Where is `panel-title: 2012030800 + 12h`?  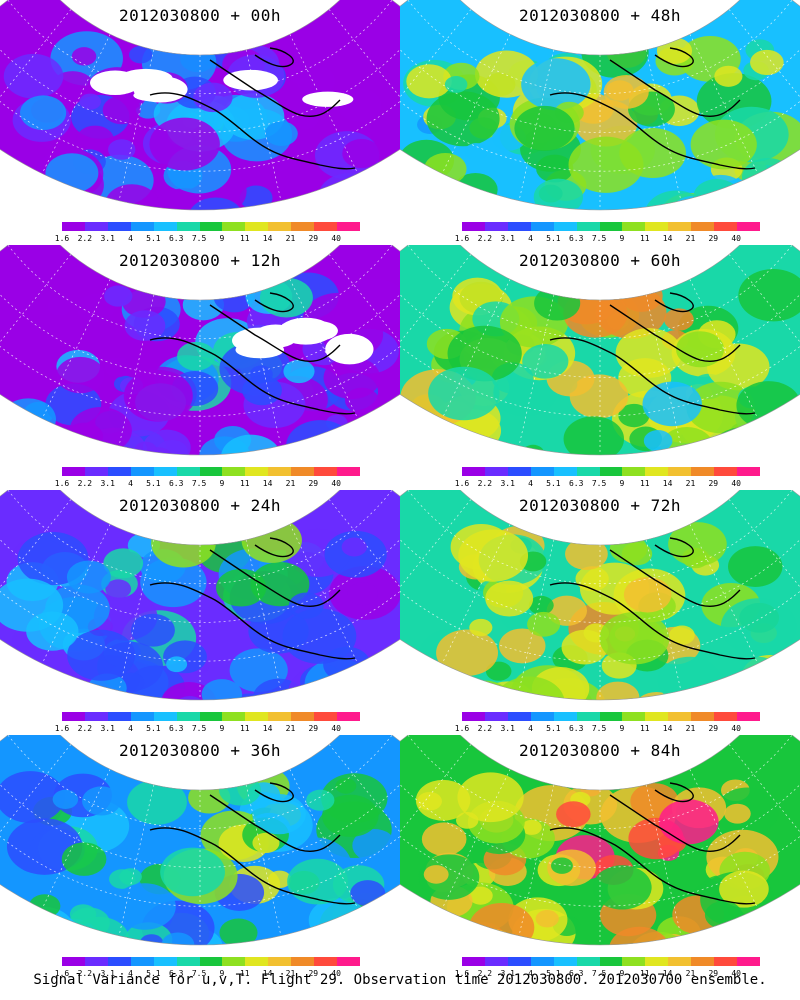
panel-title: 2012030800 + 12h is located at coordinates (200, 260).